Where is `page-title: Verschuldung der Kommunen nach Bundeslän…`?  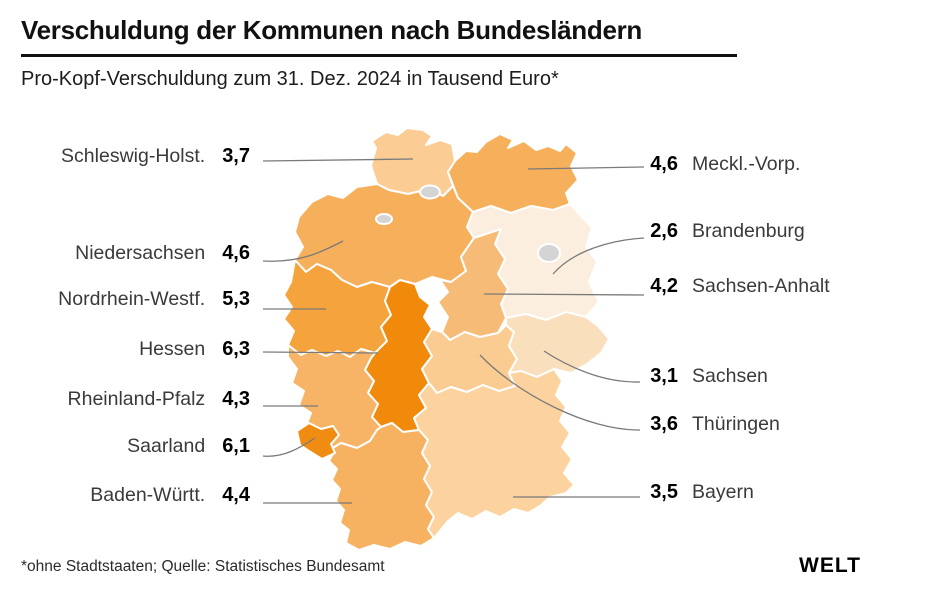 page-title: Verschuldung der Kommunen nach Bundeslän… is located at coordinates (332, 30).